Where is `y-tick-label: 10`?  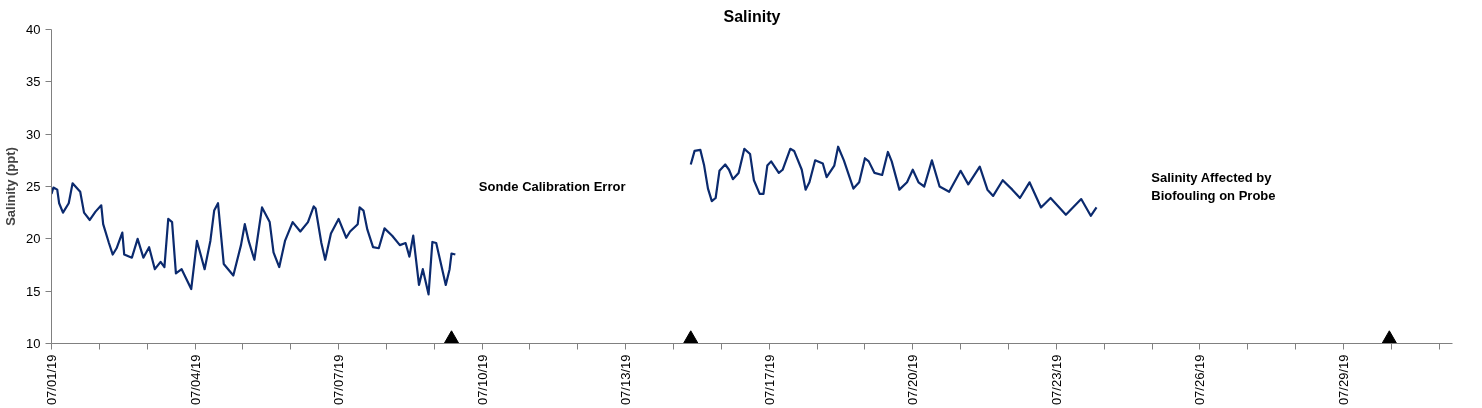 y-tick-label: 10 is located at coordinates (33, 343).